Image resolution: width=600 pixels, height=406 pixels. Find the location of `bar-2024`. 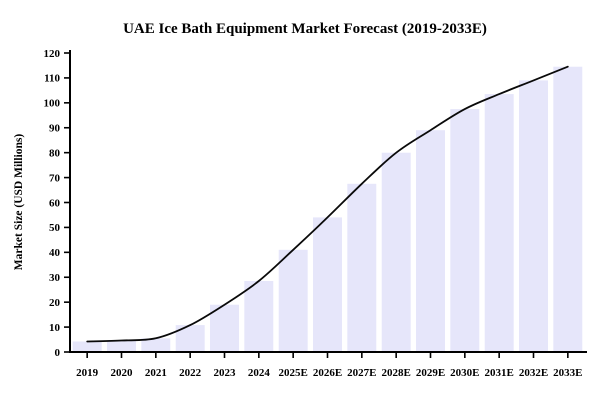

bar-2024 is located at coordinates (259, 316).